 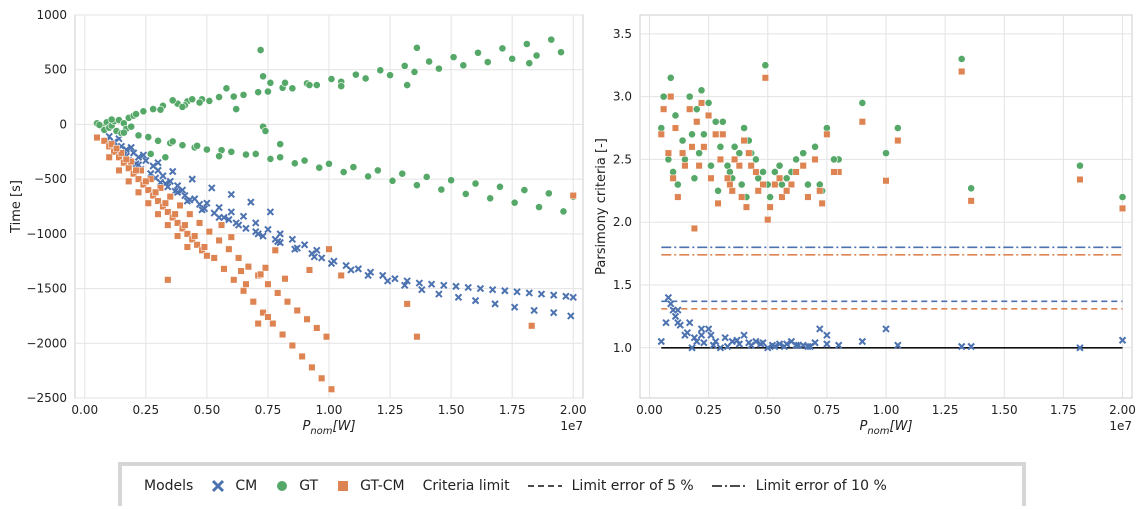 I want to click on legend-criteria-title: Criteria limit, so click(x=466, y=486).